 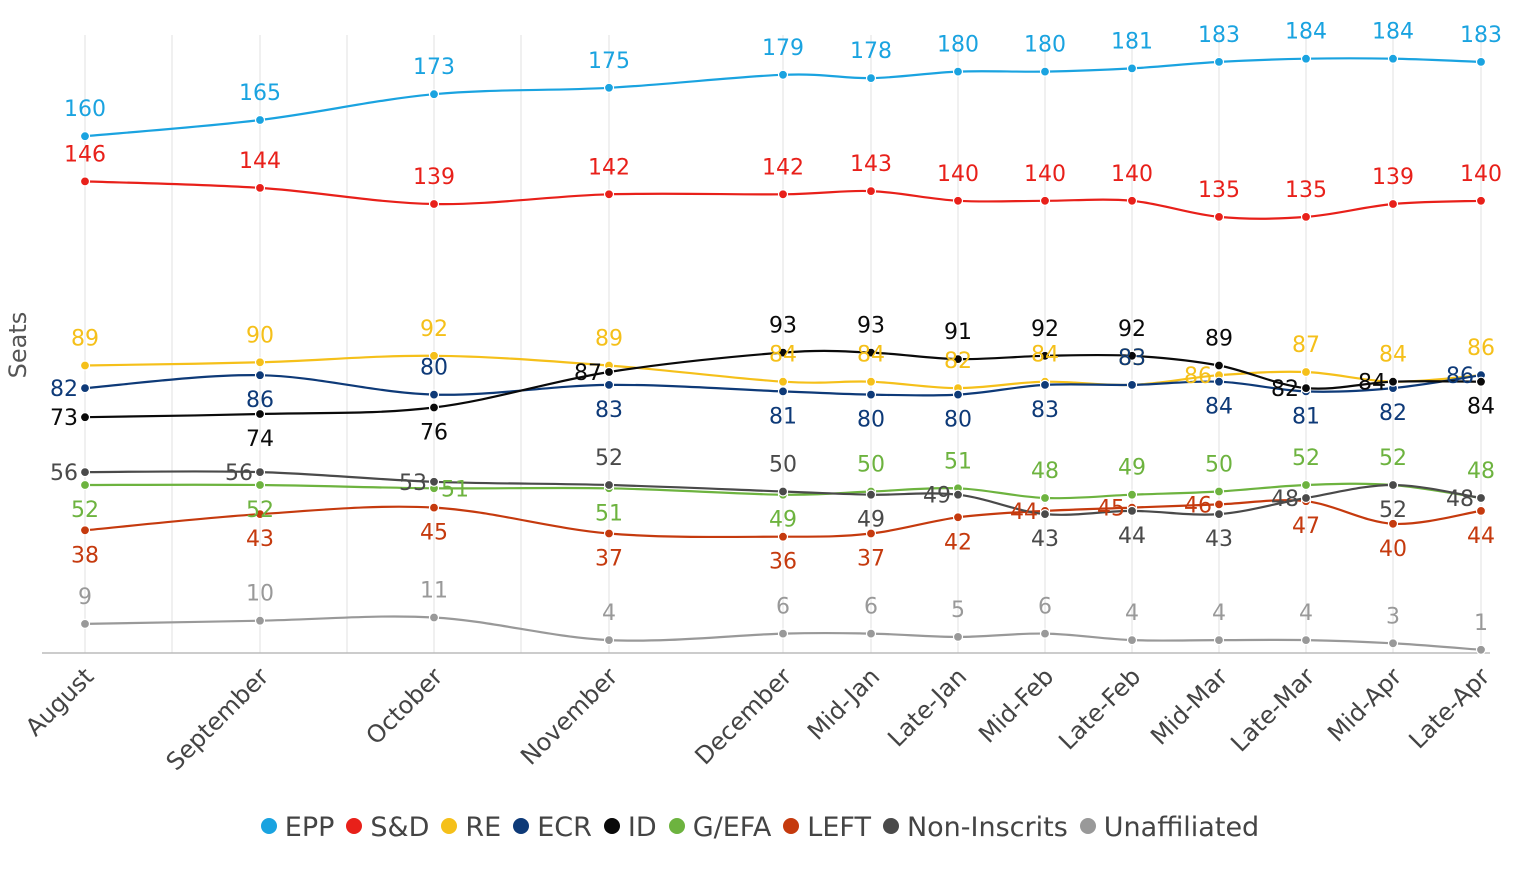 I want to click on data-label-id-4: 93, so click(x=783, y=326).